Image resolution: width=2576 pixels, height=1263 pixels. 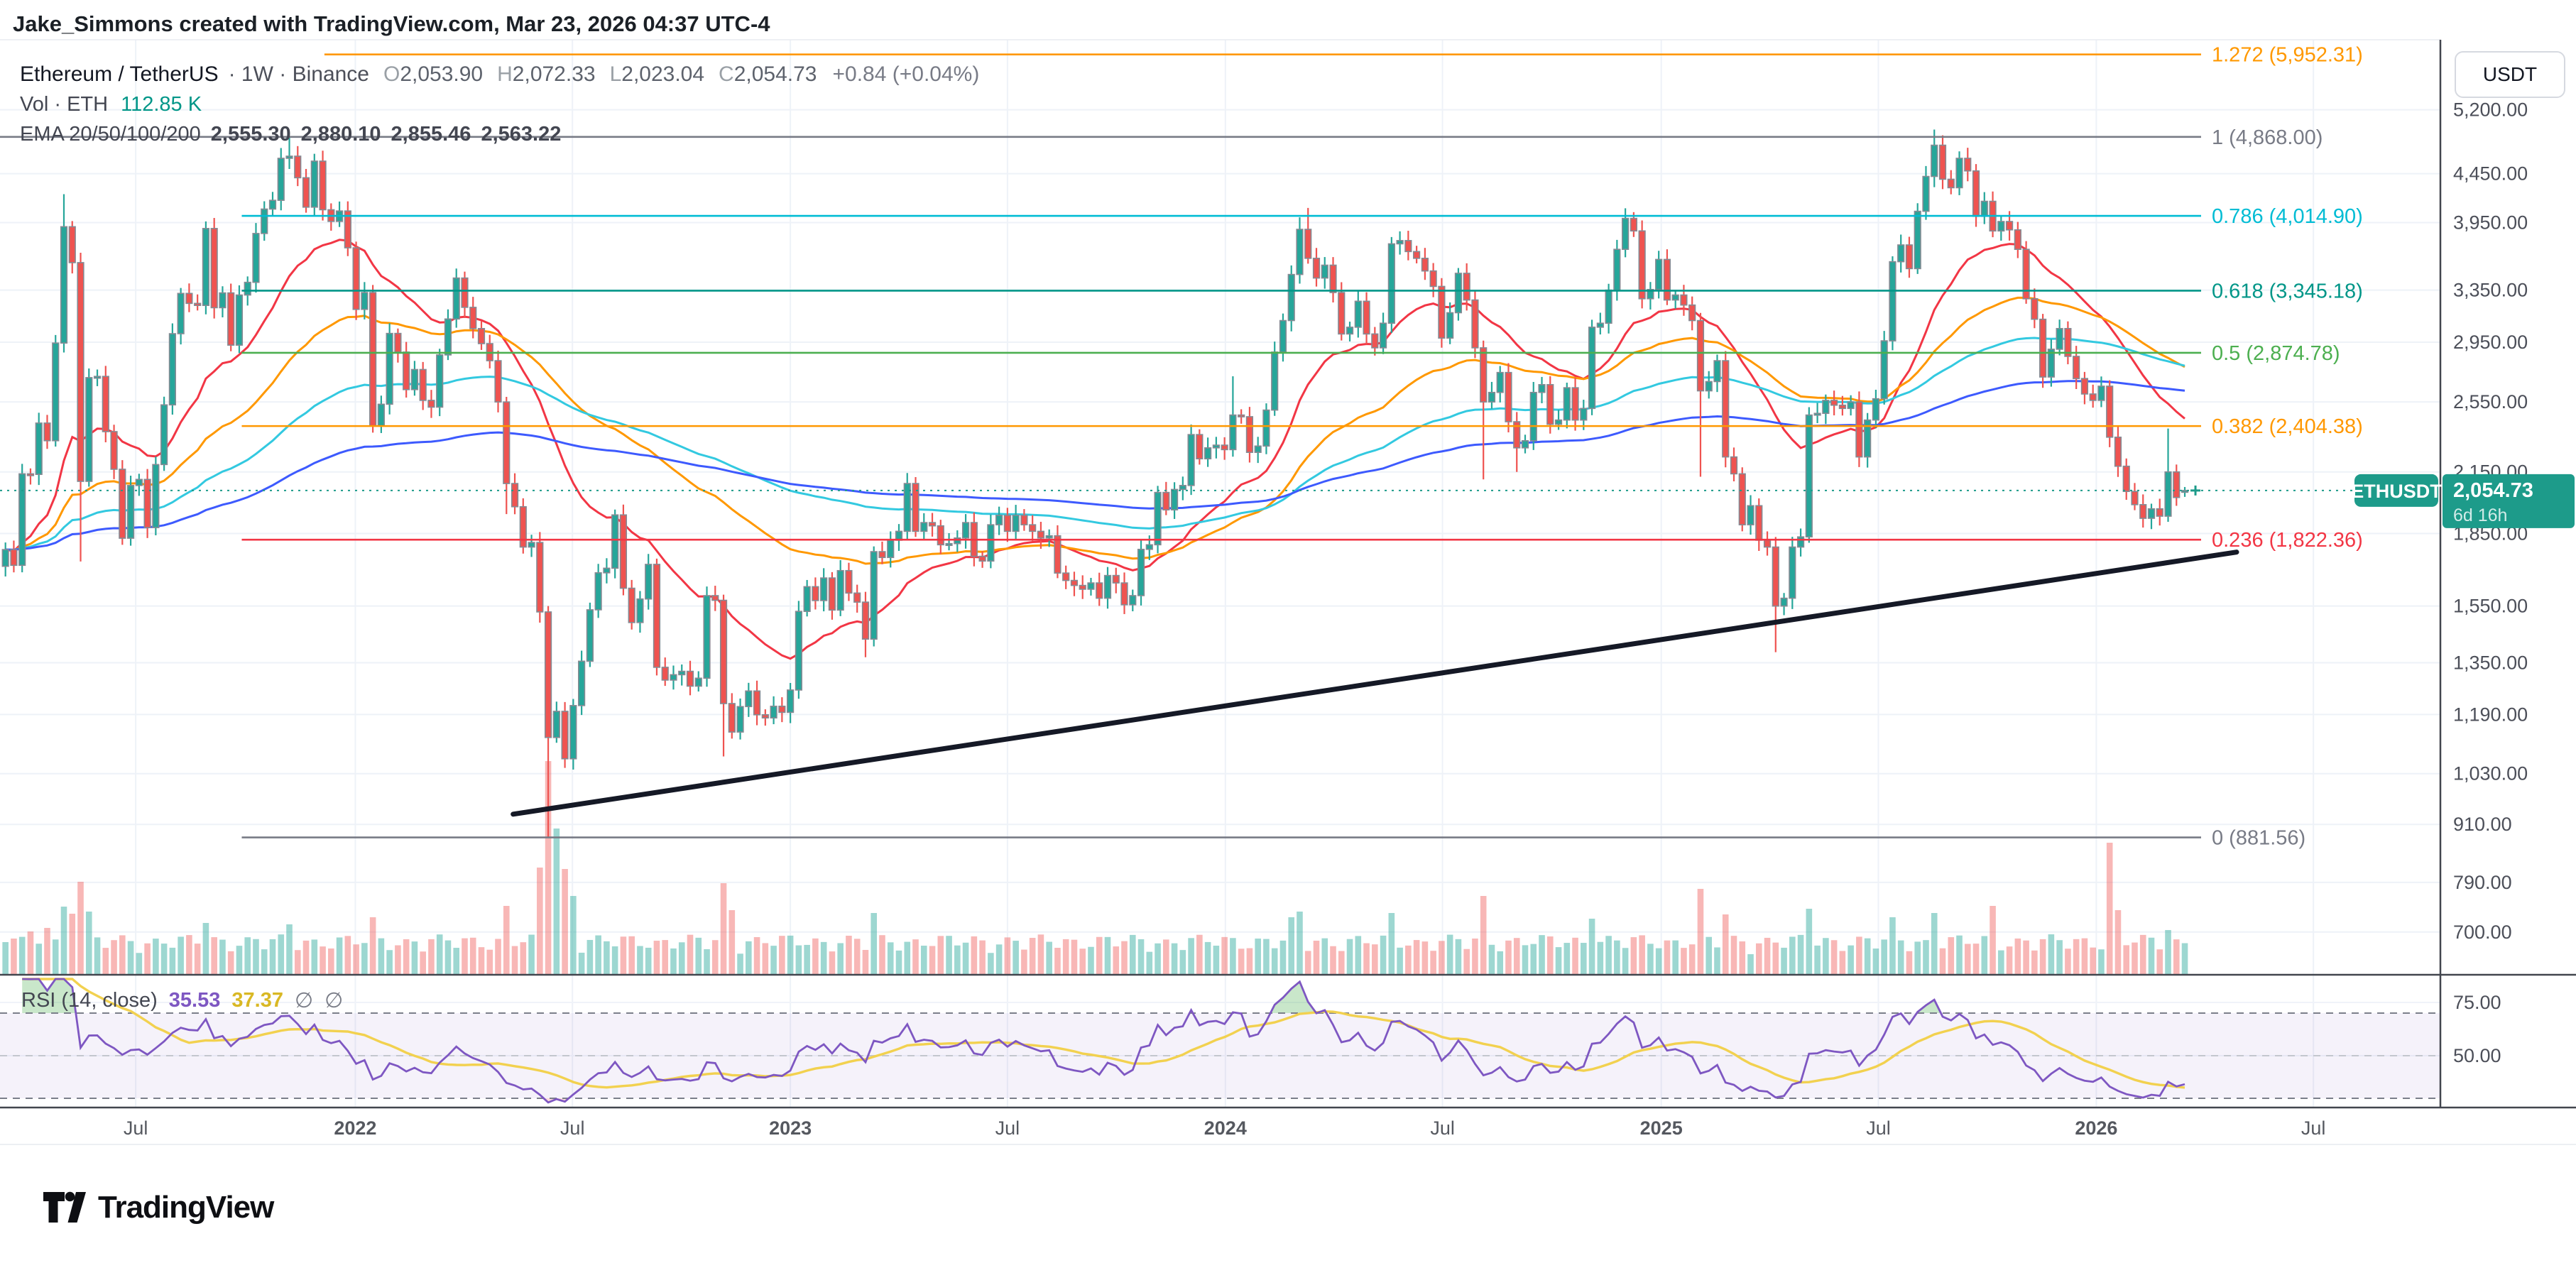 What do you see at coordinates (2313, 1128) in the screenshot?
I see `time-tick-label: Jul` at bounding box center [2313, 1128].